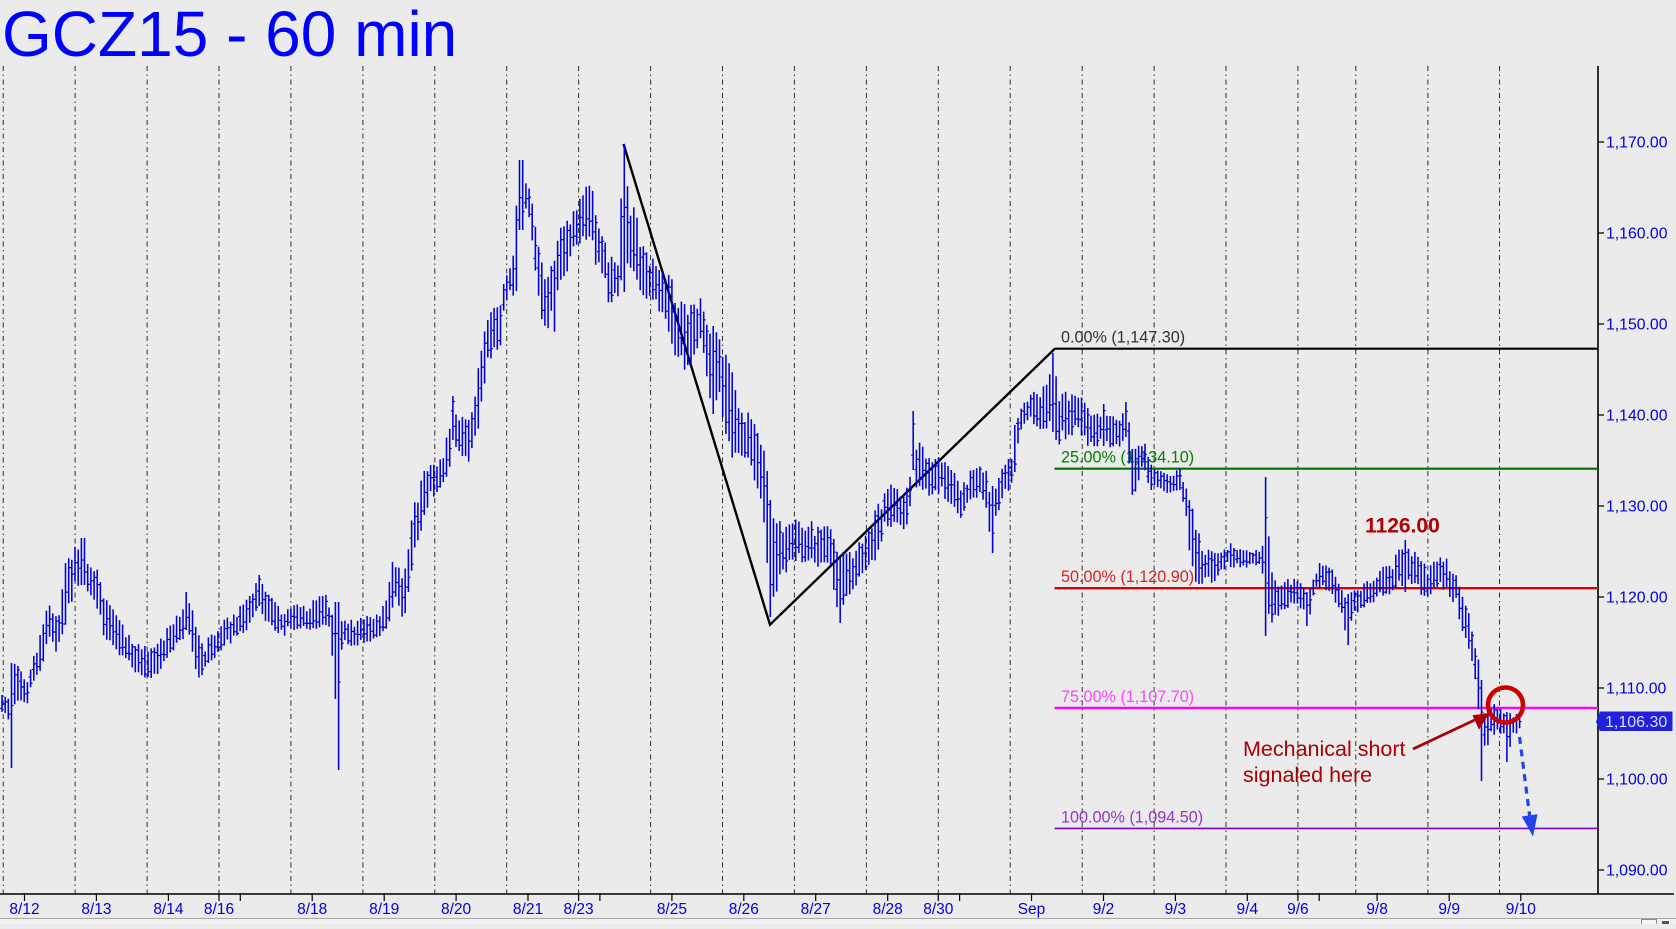 The height and width of the screenshot is (929, 1676). Describe the element at coordinates (1127, 458) in the screenshot. I see `svg-text: 25.00% (1,134.10)` at that location.